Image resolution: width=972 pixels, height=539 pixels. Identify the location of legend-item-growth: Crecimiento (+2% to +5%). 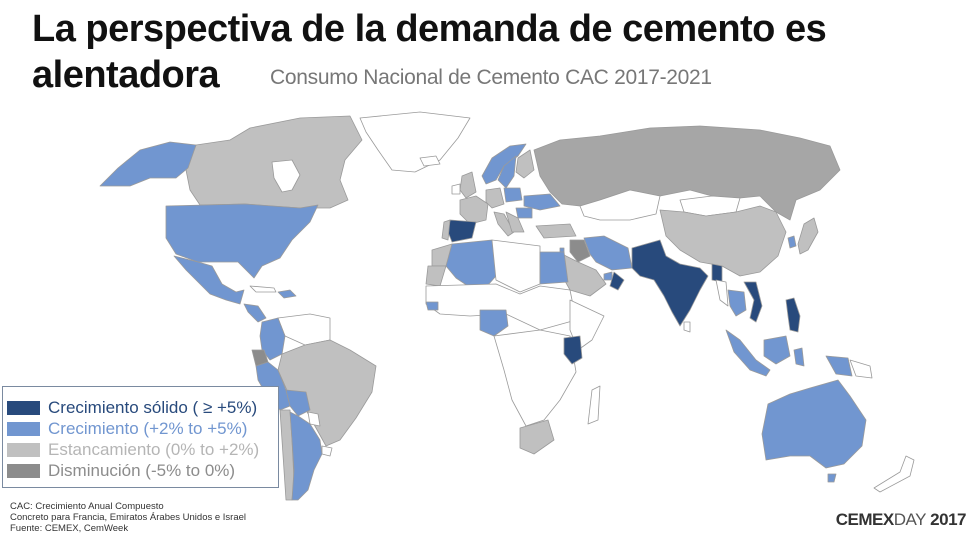
(142, 428).